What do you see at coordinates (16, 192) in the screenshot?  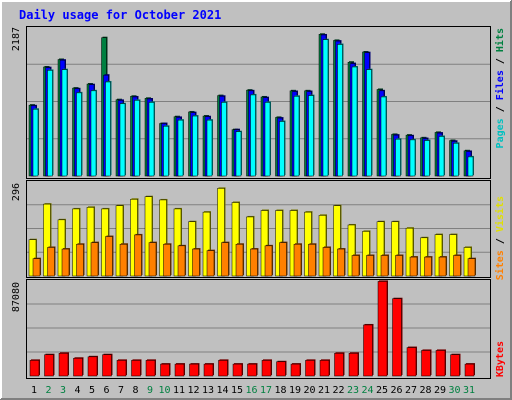 I see `panel2-max-label: 296` at bounding box center [16, 192].